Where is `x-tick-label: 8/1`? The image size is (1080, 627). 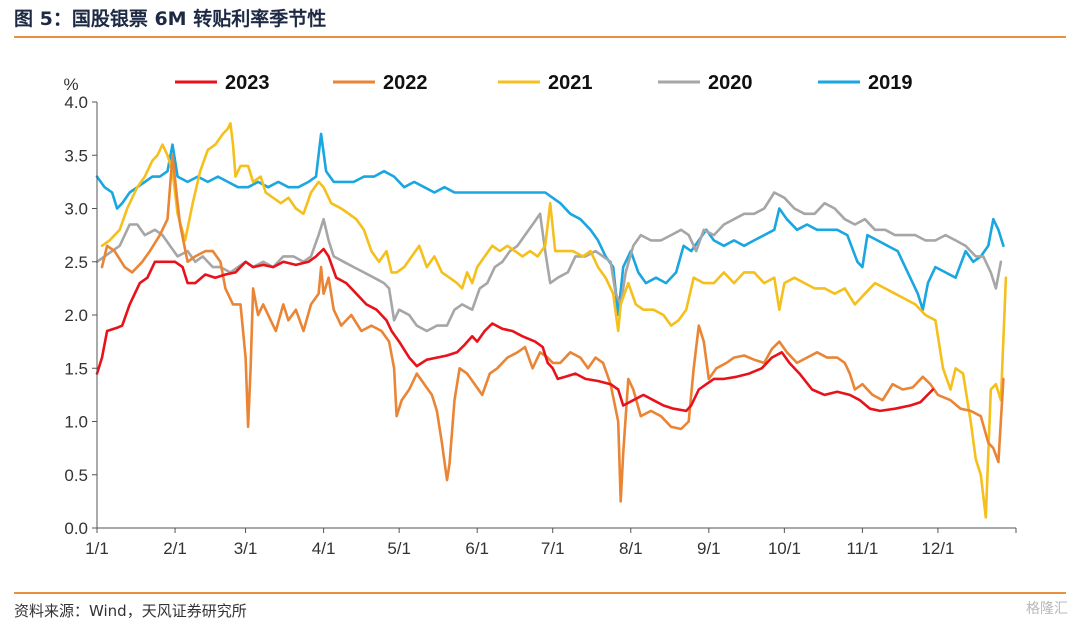 x-tick-label: 8/1 is located at coordinates (631, 548).